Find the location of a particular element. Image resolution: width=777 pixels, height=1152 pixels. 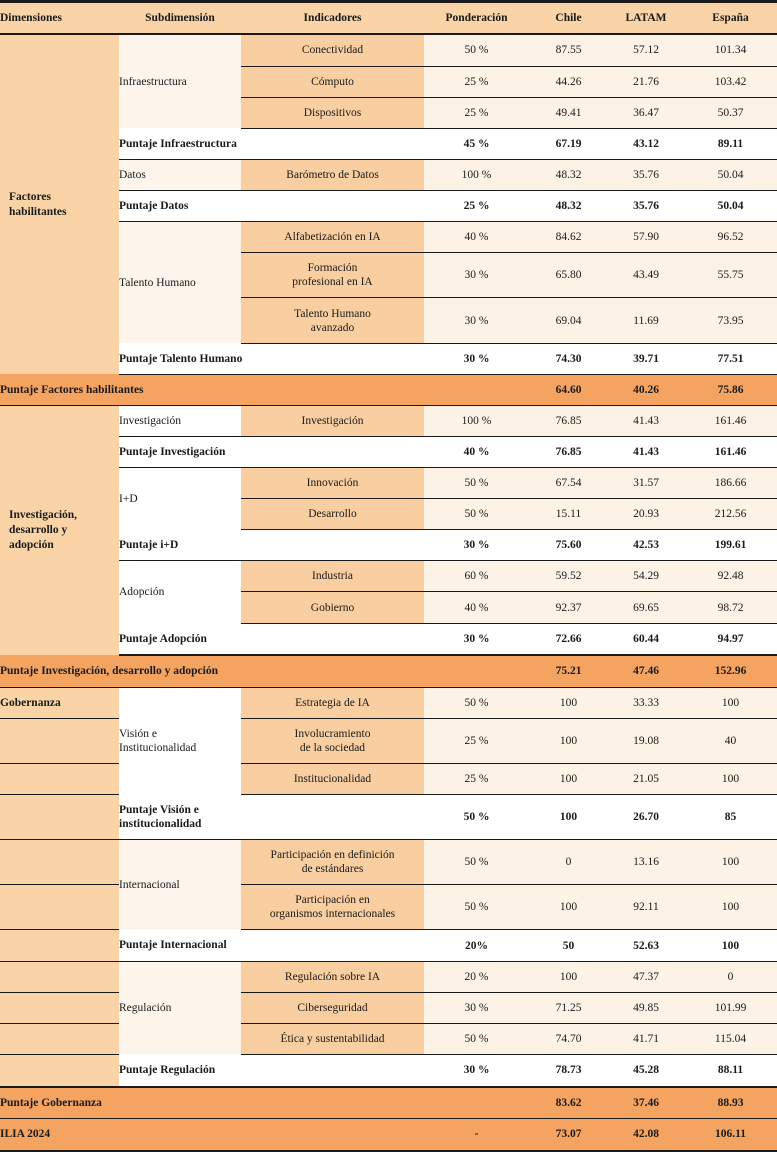

indicator-line2: de estándares is located at coordinates (332, 869).